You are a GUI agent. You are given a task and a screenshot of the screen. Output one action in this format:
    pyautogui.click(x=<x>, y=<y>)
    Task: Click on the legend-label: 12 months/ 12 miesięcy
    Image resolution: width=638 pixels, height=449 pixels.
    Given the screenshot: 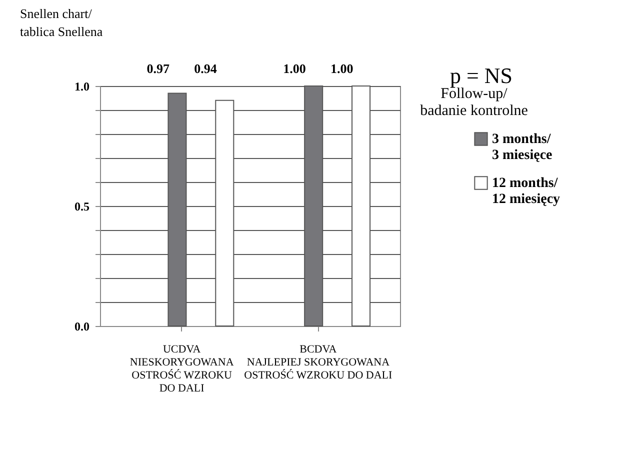 What is the action you would take?
    pyautogui.click(x=526, y=191)
    